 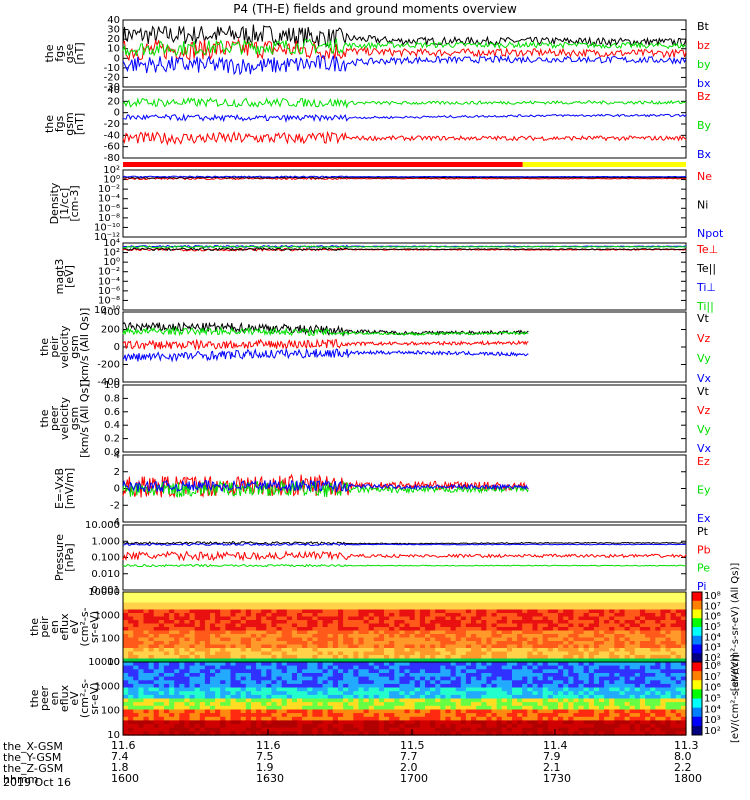 What do you see at coordinates (552, 767) in the screenshot?
I see `x-row-value: 2.1` at bounding box center [552, 767].